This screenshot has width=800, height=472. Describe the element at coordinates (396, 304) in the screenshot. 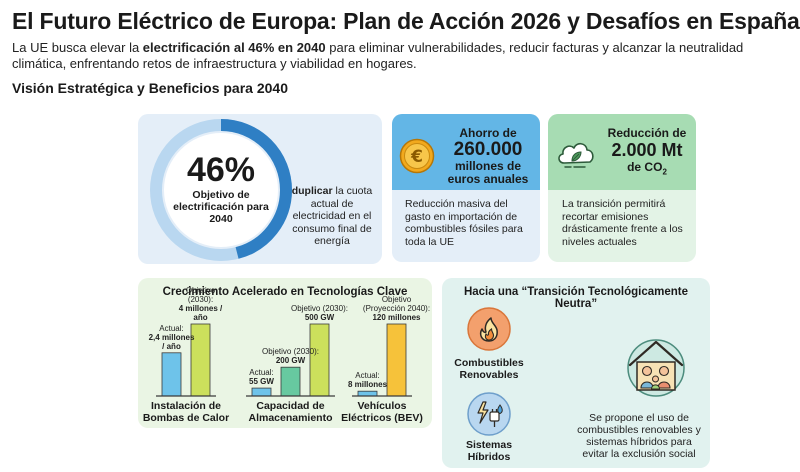

I see `bar-label-top: Objetivo (Proyección 2040):` at that location.